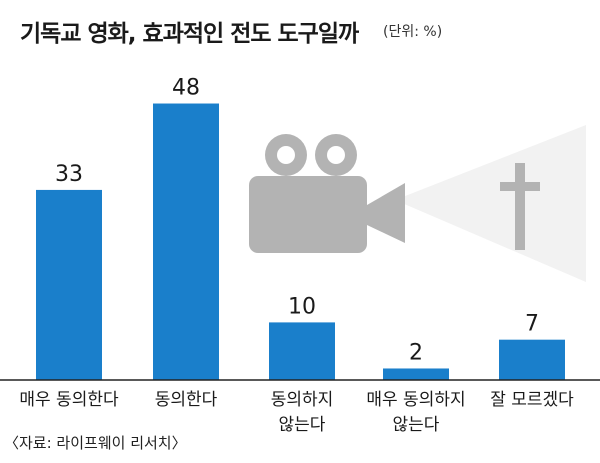  What do you see at coordinates (532, 400) in the screenshot?
I see `category-label-5: 잘 모르겠다` at bounding box center [532, 400].